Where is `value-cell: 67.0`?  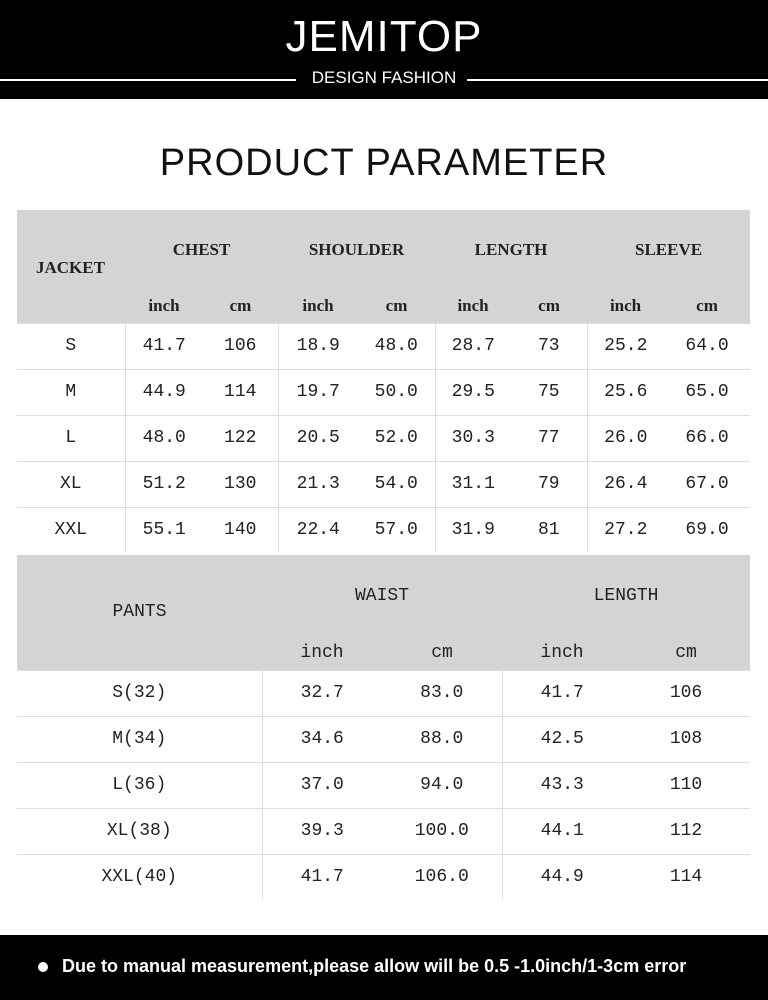
value-cell: 67.0 is located at coordinates (707, 483).